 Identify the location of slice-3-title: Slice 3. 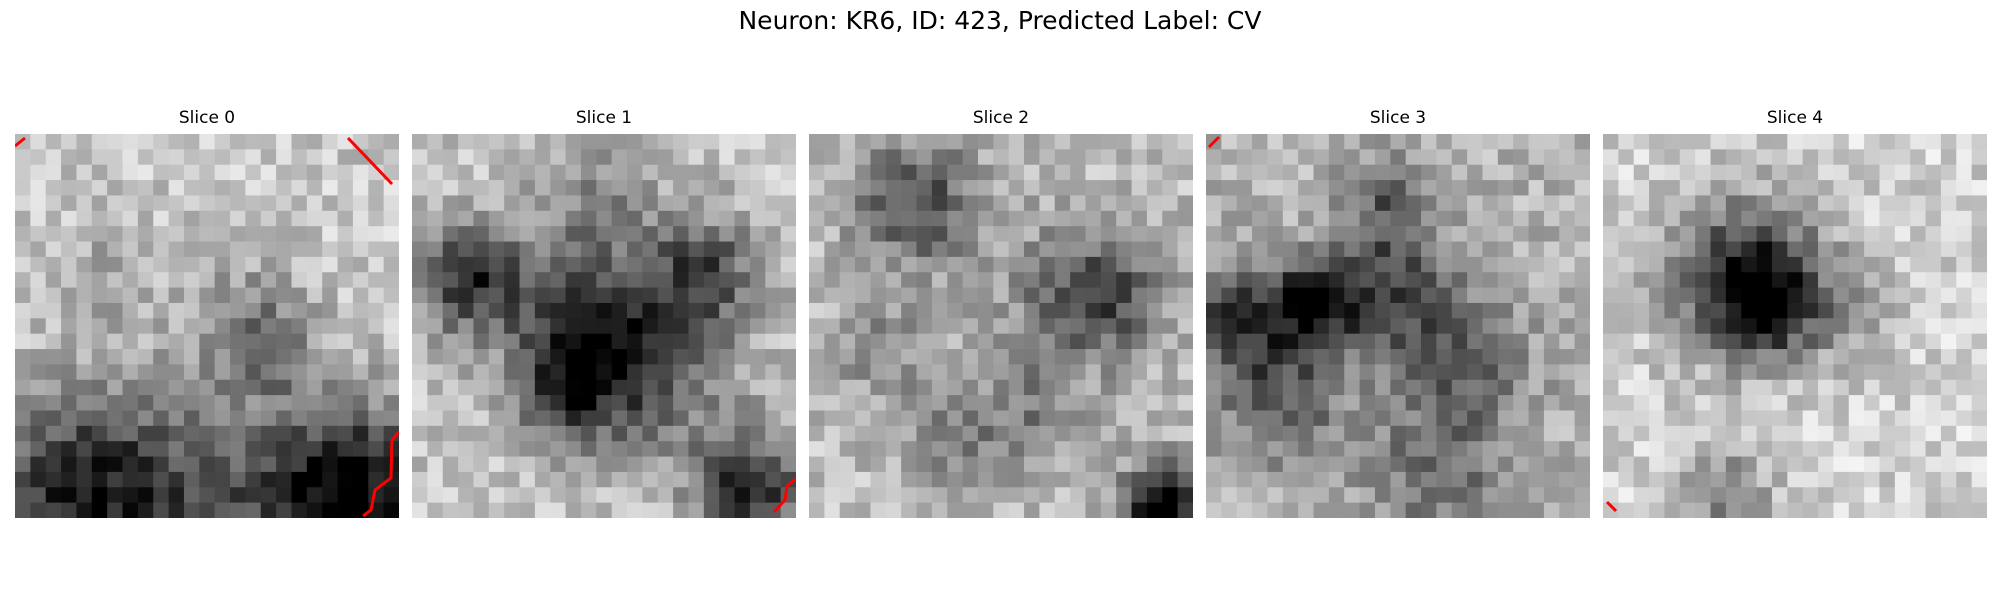
(1398, 118).